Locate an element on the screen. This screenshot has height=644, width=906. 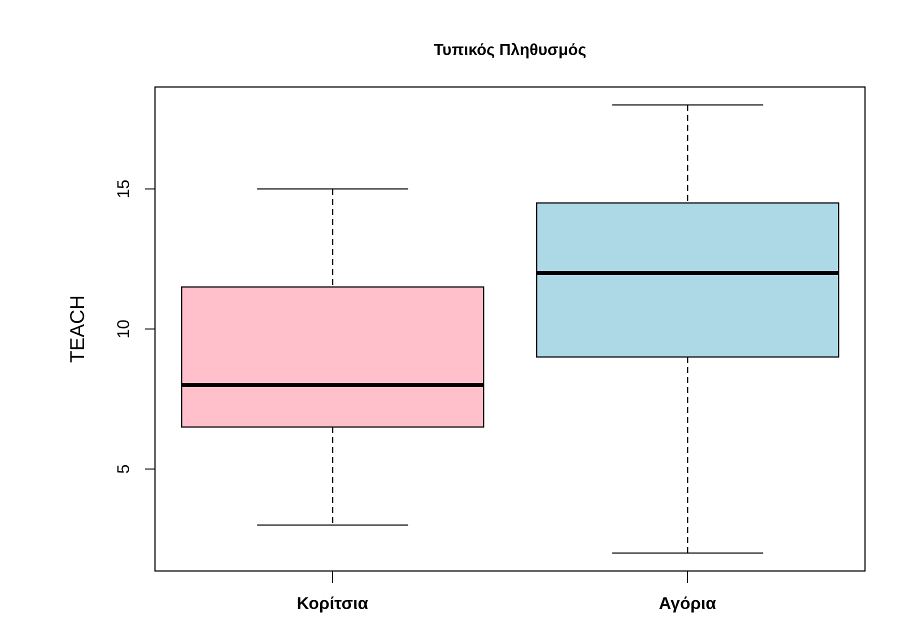
y-tick-label: 10 is located at coordinates (123, 329).